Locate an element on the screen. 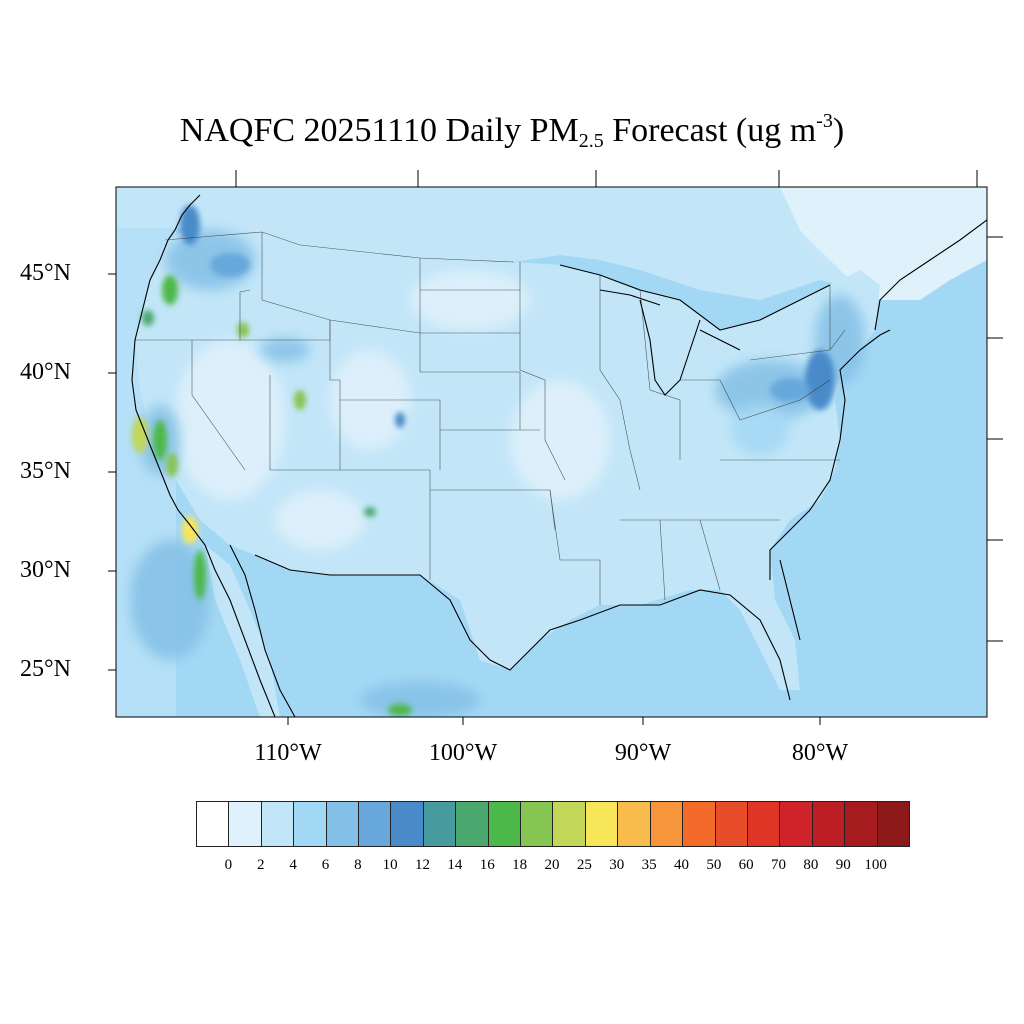 The width and height of the screenshot is (1024, 1024). colorbar-tick-label: 90 is located at coordinates (843, 865).